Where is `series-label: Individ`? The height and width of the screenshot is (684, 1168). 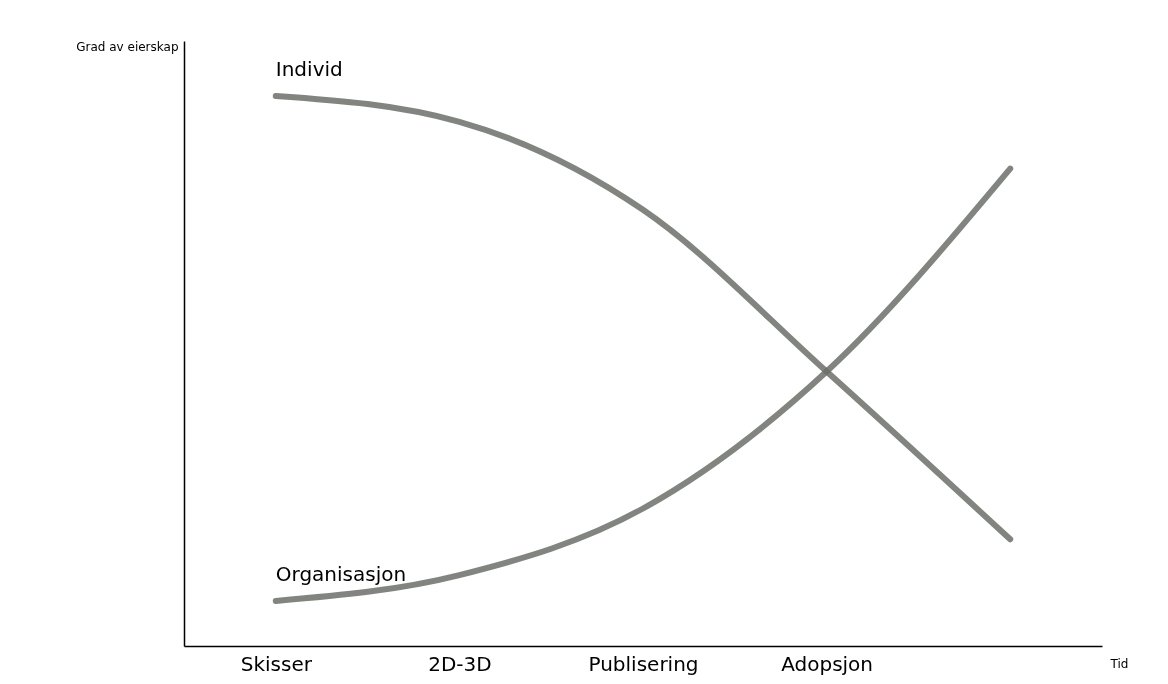 series-label: Individ is located at coordinates (309, 69).